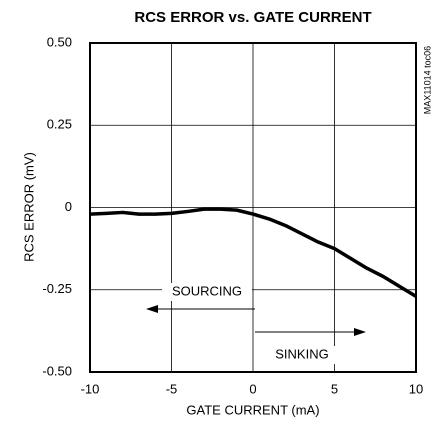 The width and height of the screenshot is (441, 433). What do you see at coordinates (68, 206) in the screenshot?
I see `y-tick-label: 0` at bounding box center [68, 206].